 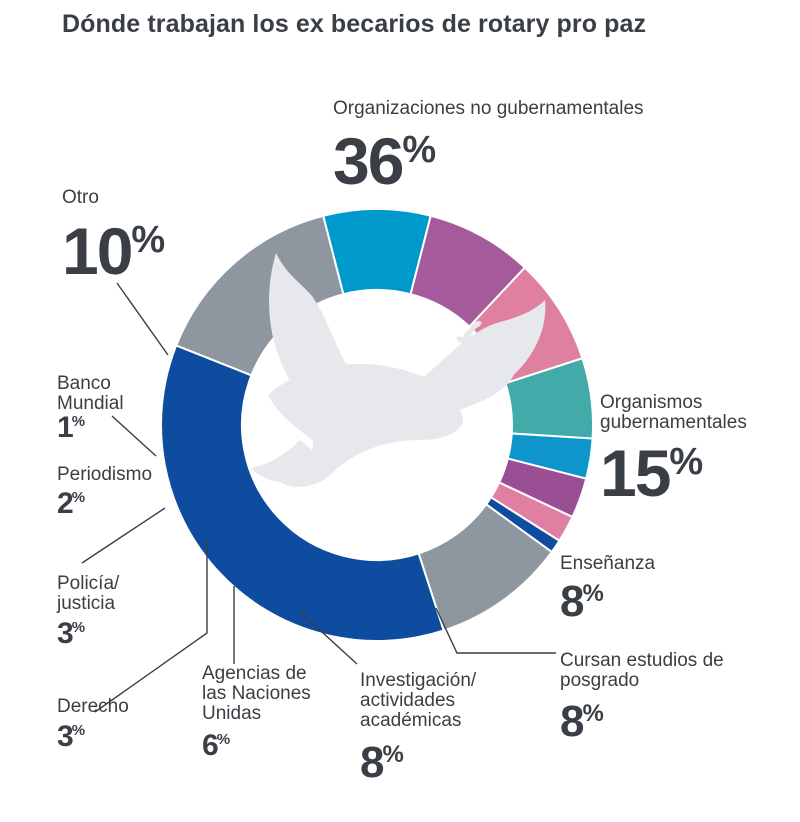 I want to click on label-policia: Policía/justicia, so click(x=88, y=593).